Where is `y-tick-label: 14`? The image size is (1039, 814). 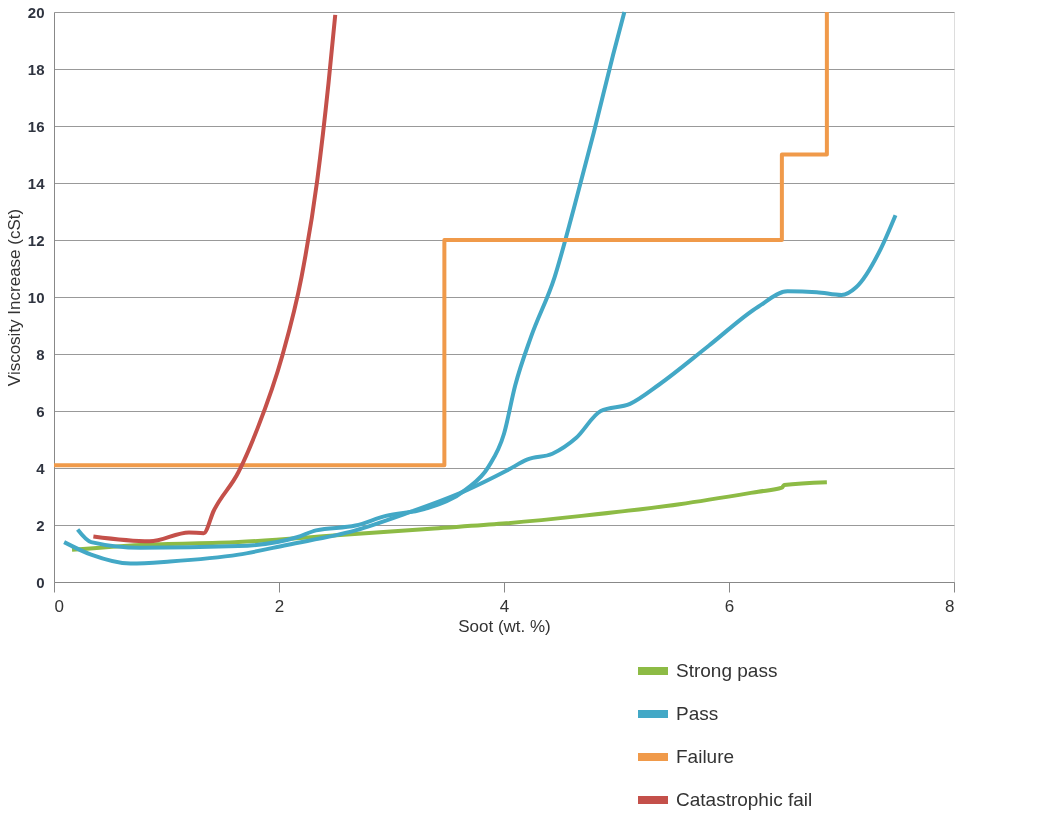 y-tick-label: 14 is located at coordinates (36, 183).